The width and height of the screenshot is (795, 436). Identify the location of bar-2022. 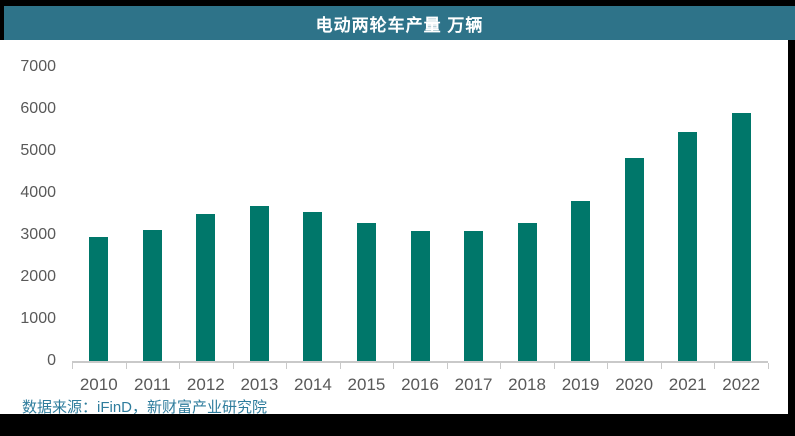
(741, 237).